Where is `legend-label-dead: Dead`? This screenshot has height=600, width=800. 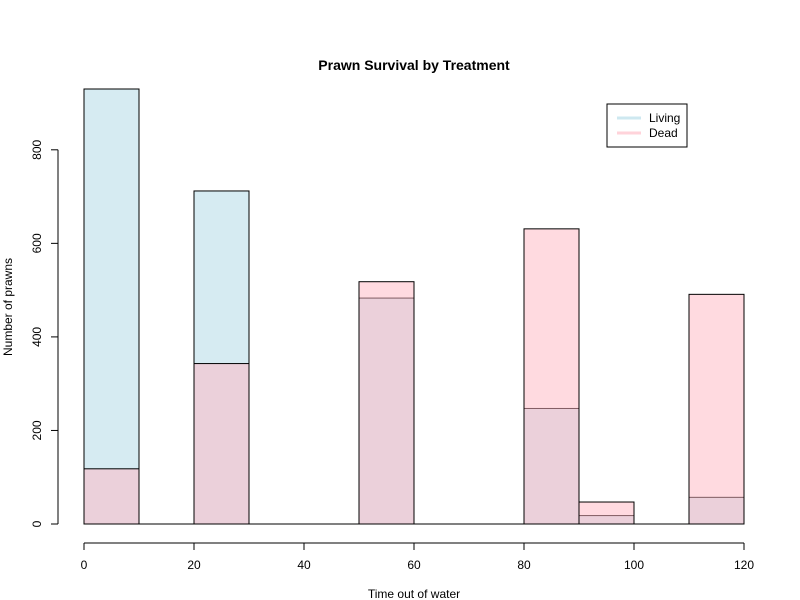
legend-label-dead: Dead is located at coordinates (663, 133).